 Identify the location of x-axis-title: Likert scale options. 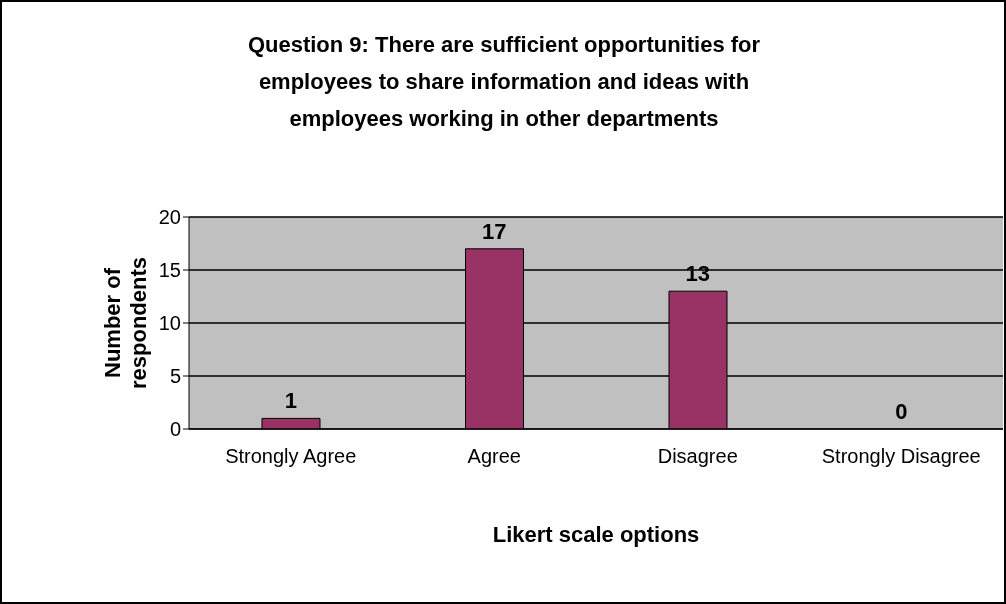
(596, 534).